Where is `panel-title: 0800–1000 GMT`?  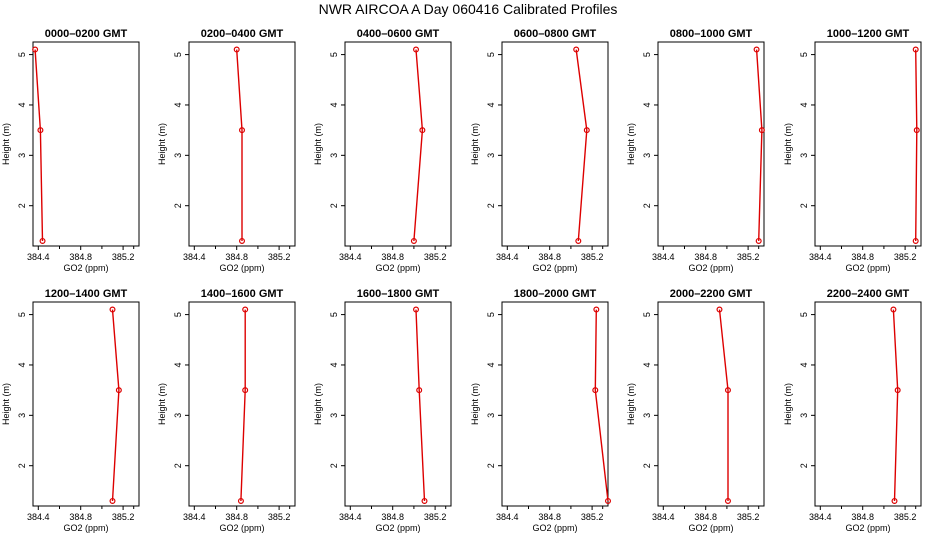 panel-title: 0800–1000 GMT is located at coordinates (711, 34).